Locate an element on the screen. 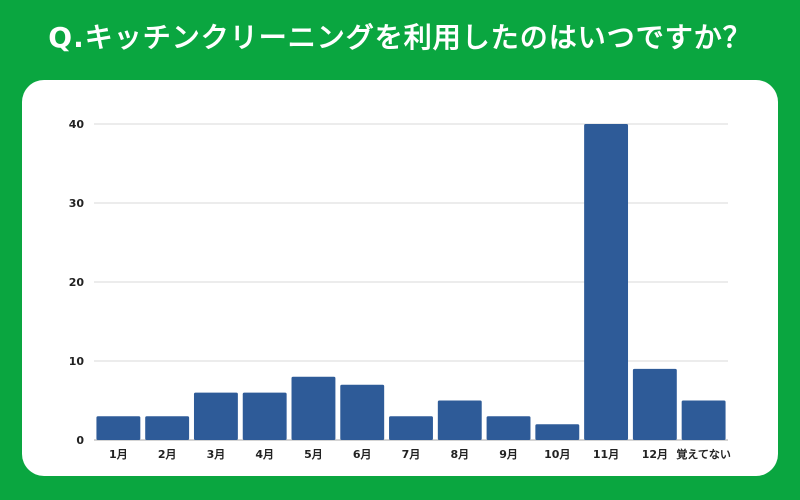 This screenshot has height=500, width=800. y-tick-label: 10 is located at coordinates (77, 361).